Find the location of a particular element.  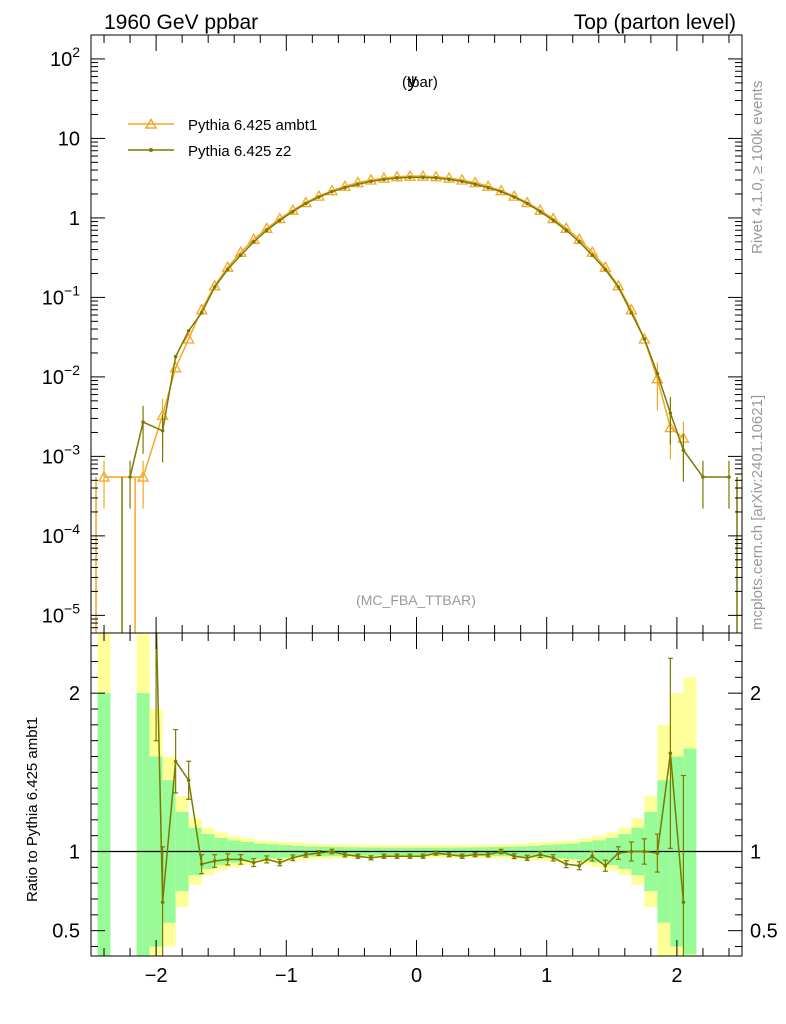

ratio-xtick-label: 2 is located at coordinates (676, 976).